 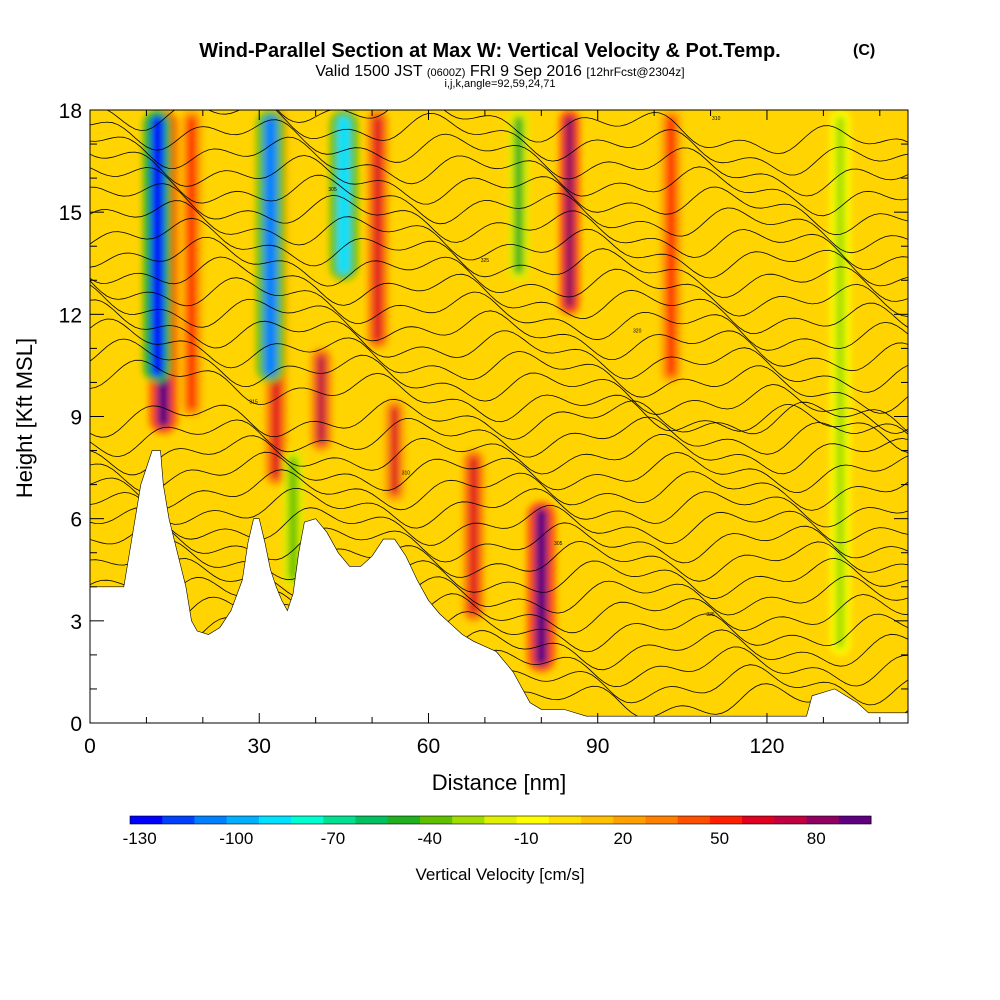 I want to click on x-tick-label: 0, so click(x=90, y=746).